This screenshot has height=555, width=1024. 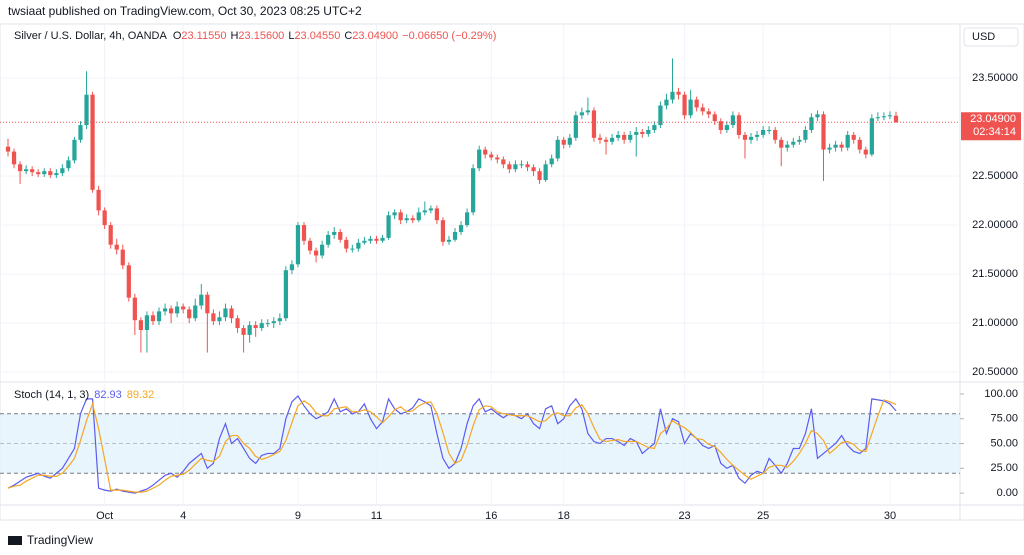 I want to click on footer-logo: TradingView, so click(x=50, y=540).